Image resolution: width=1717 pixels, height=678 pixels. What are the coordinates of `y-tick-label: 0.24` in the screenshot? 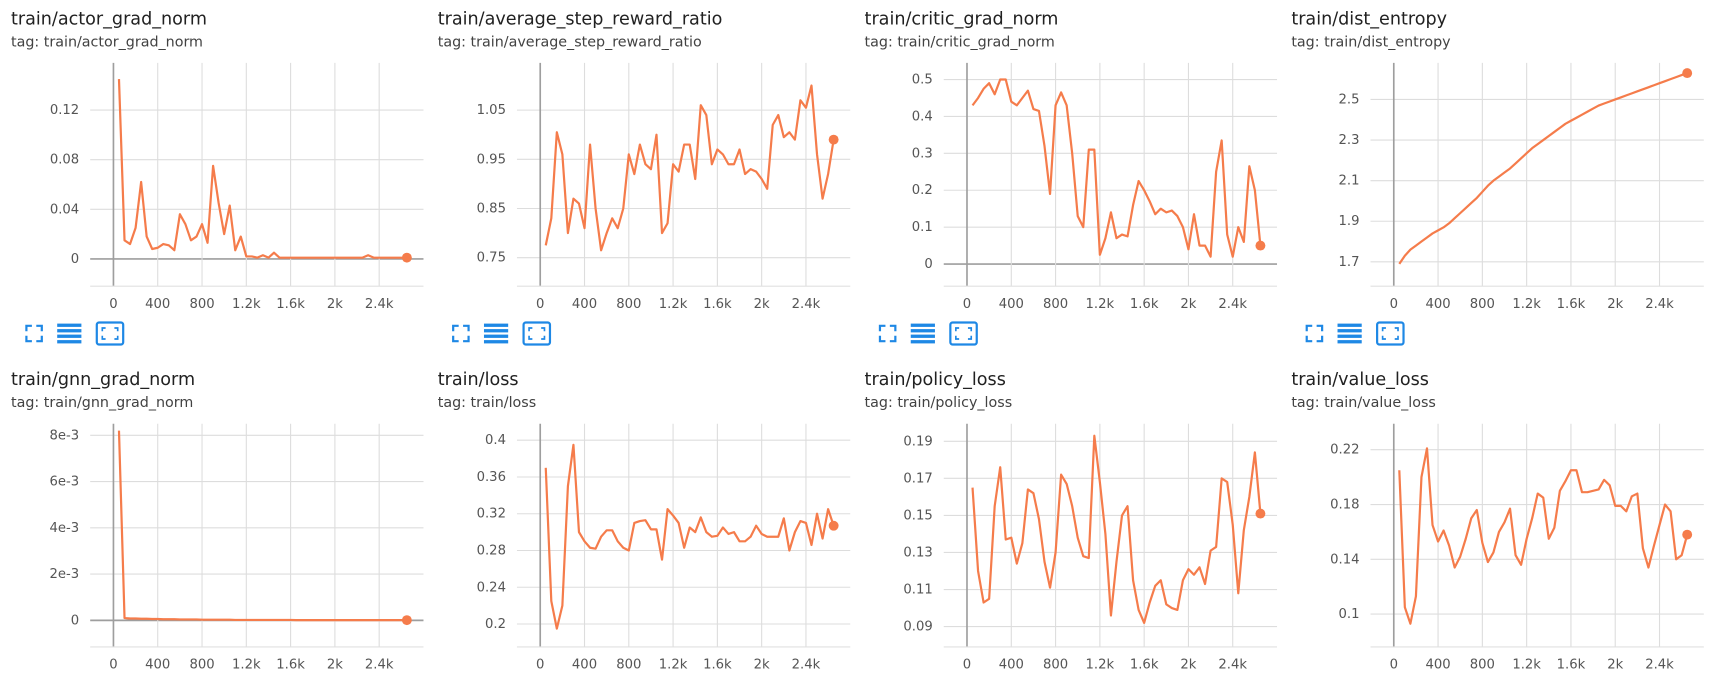 It's located at (491, 587).